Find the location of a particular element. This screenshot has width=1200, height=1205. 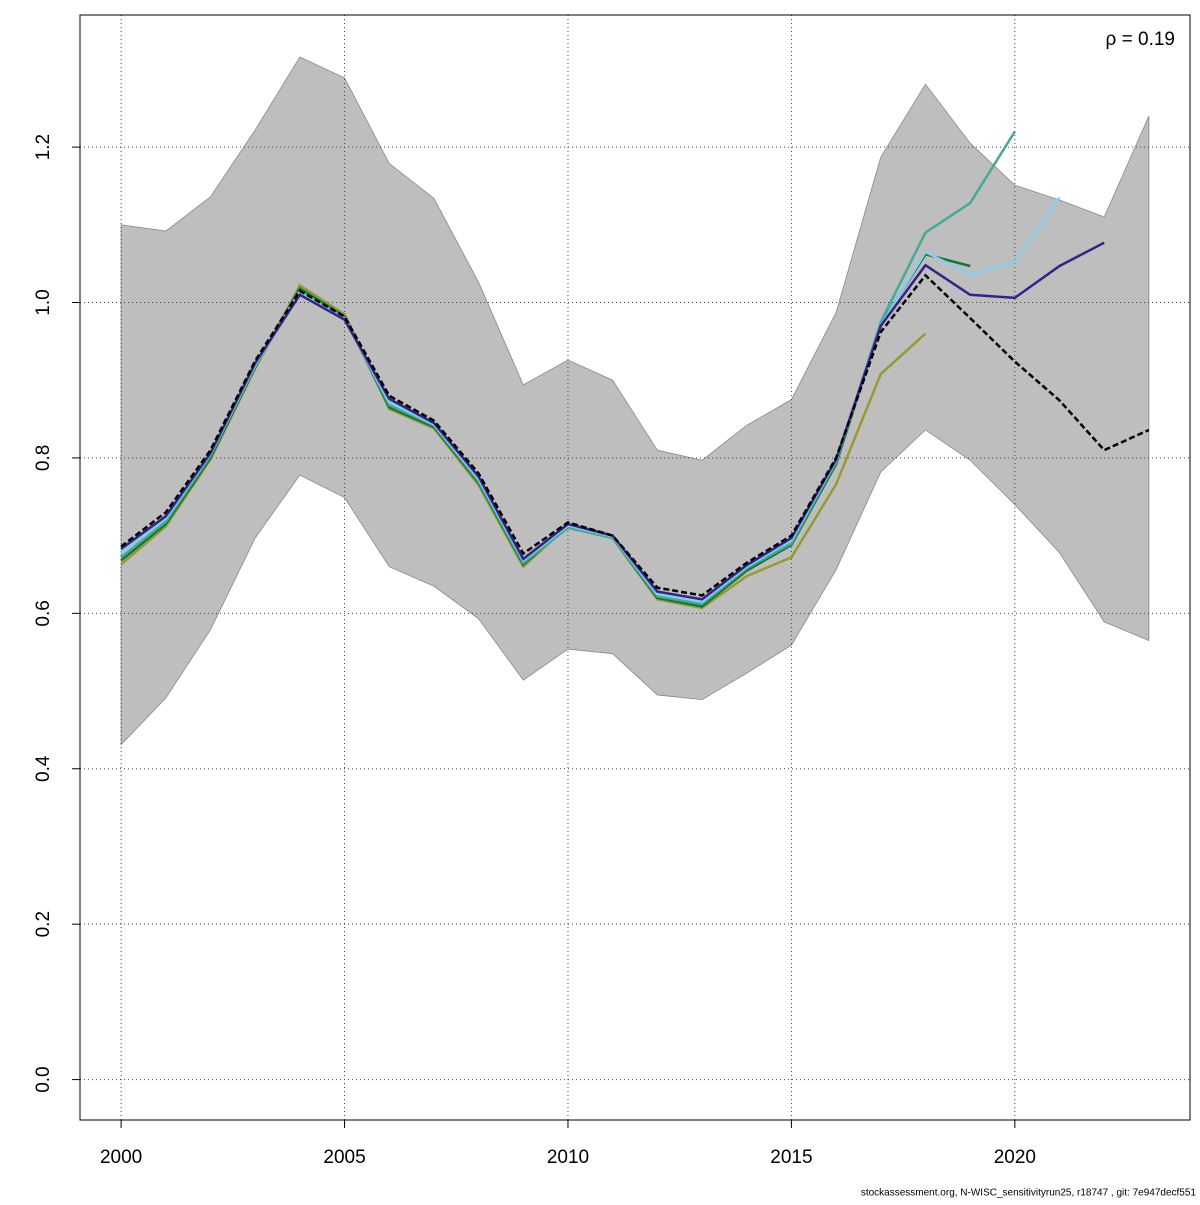

x-tick-label: 2020 is located at coordinates (1015, 1157).